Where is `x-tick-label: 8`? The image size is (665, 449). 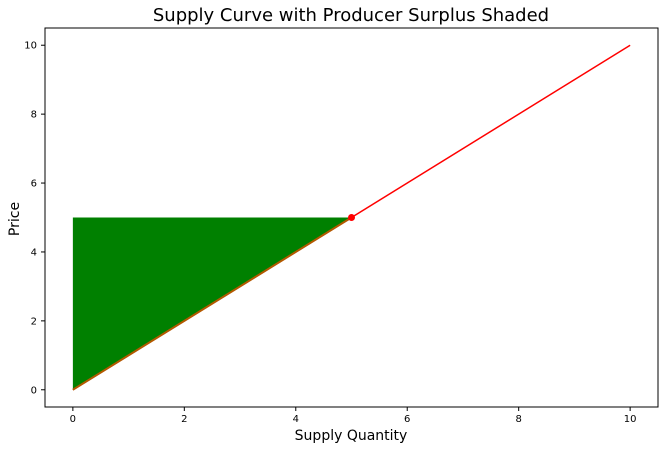
x-tick-label: 8 is located at coordinates (518, 419).